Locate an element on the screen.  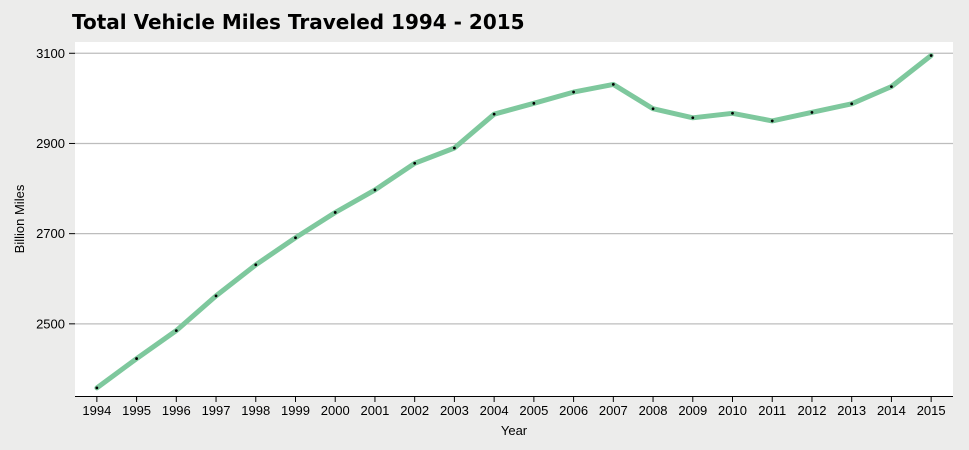
x-tick-label-2010: 2010 is located at coordinates (732, 410).